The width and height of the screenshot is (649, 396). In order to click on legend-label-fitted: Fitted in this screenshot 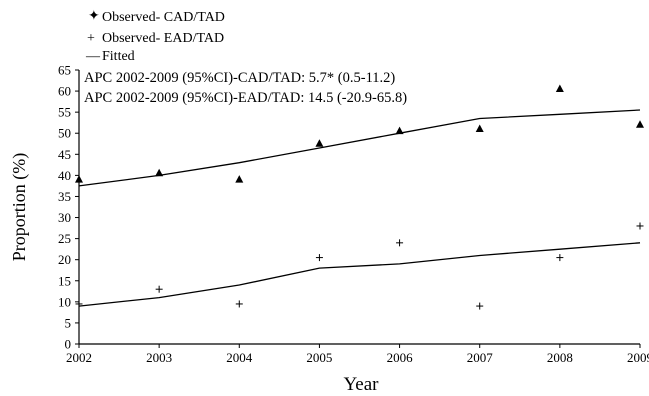, I will do `click(118, 56)`.